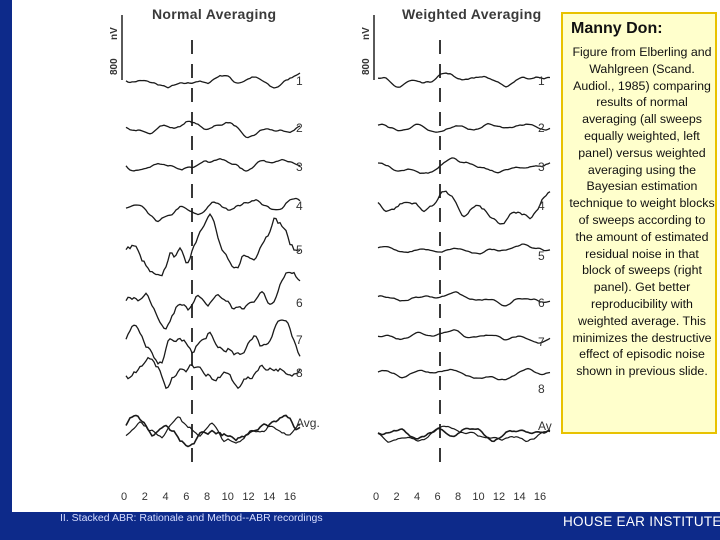 The width and height of the screenshot is (720, 540). What do you see at coordinates (186, 497) in the screenshot?
I see `left-x-tick-label: 6` at bounding box center [186, 497].